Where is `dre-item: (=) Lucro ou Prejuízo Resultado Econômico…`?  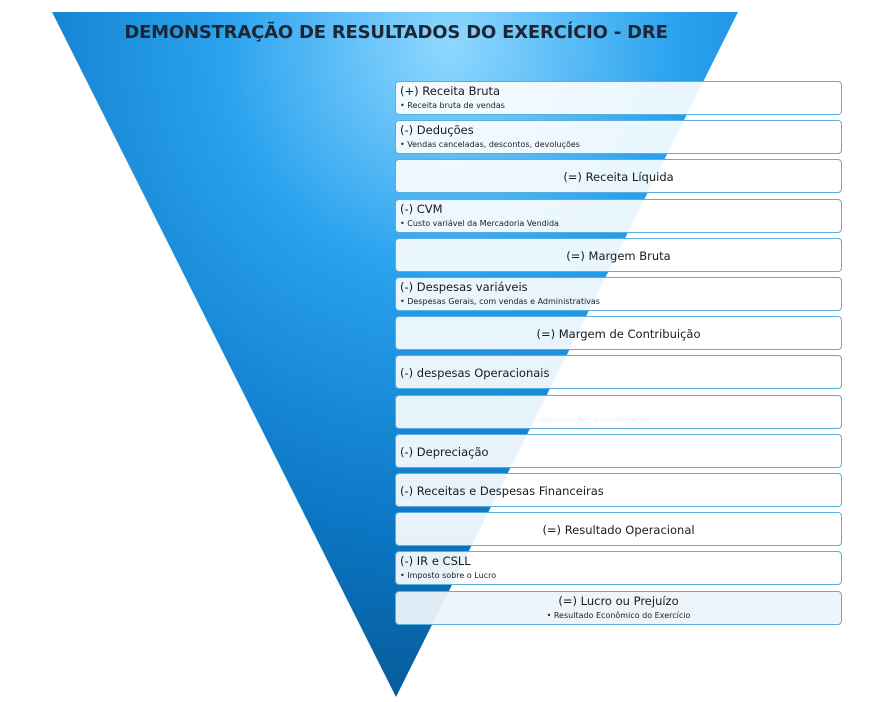
dre-item: (=) Lucro ou Prejuízo Resultado Econômico… is located at coordinates (618, 608).